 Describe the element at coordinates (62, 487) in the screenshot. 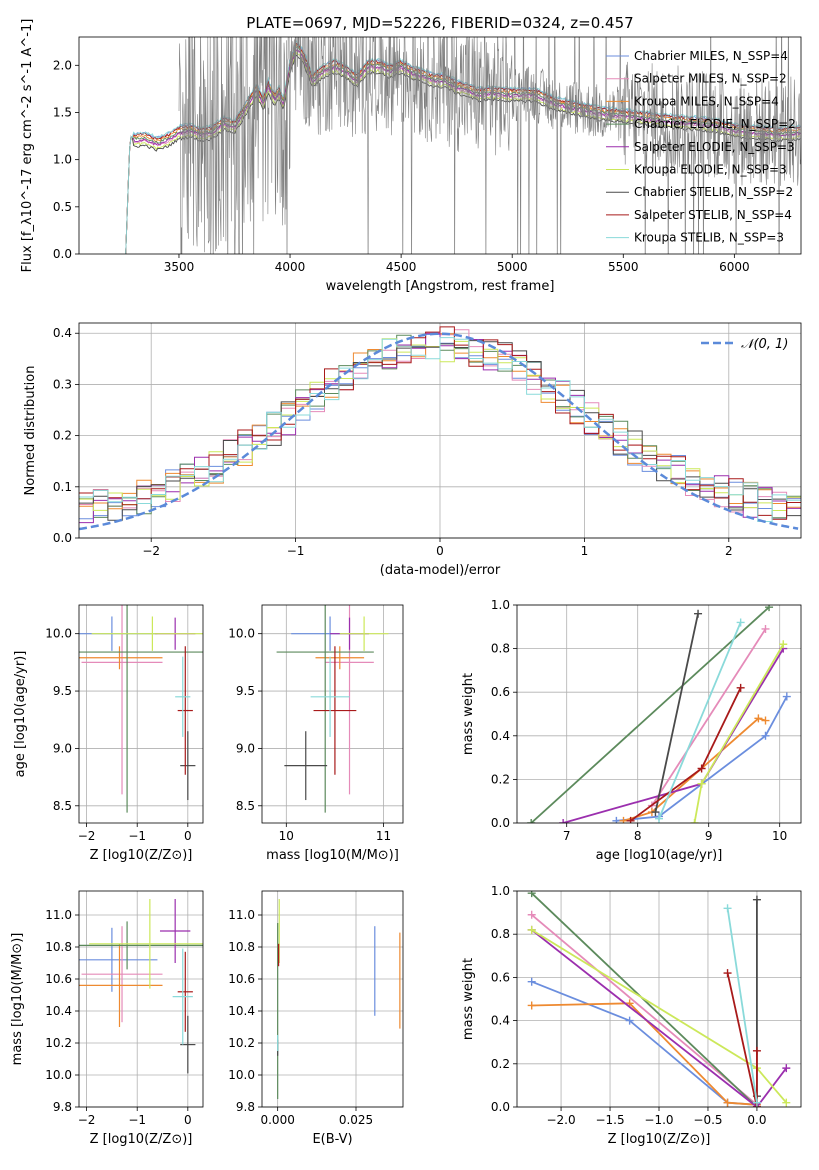

I see `y-tick-label: 0.1` at that location.